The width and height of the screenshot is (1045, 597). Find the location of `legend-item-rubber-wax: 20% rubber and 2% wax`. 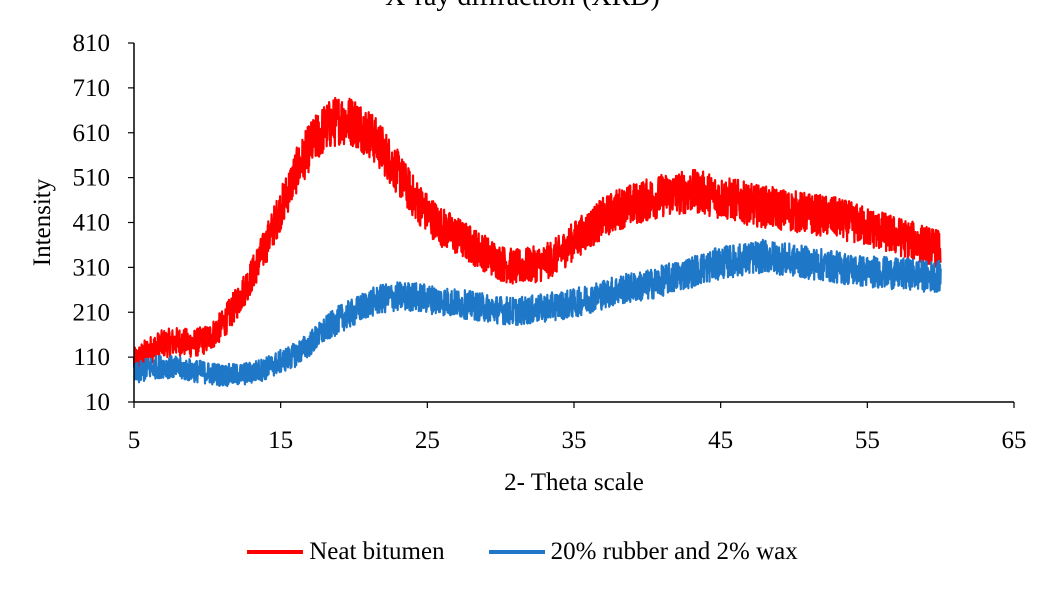

legend-item-rubber-wax: 20% rubber and 2% wax is located at coordinates (643, 552).